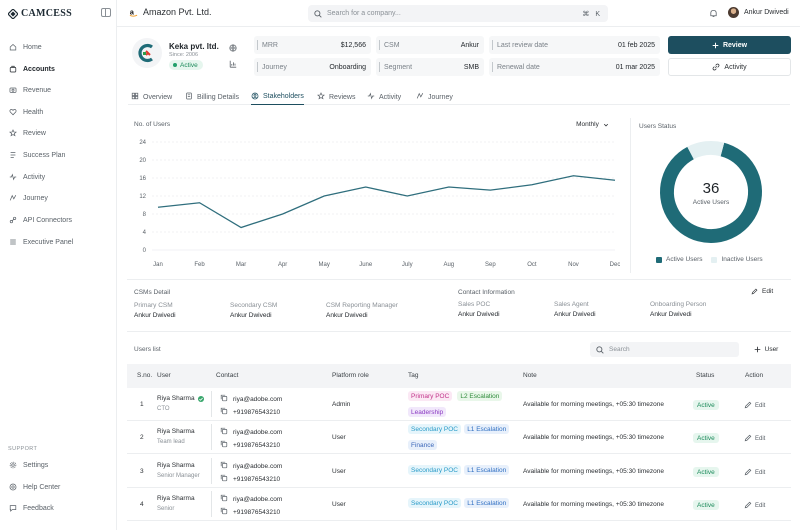 The width and height of the screenshot is (800, 530). Describe the element at coordinates (61, 242) in the screenshot. I see `sidebar-item-executive-panel: Executive Panel` at that location.